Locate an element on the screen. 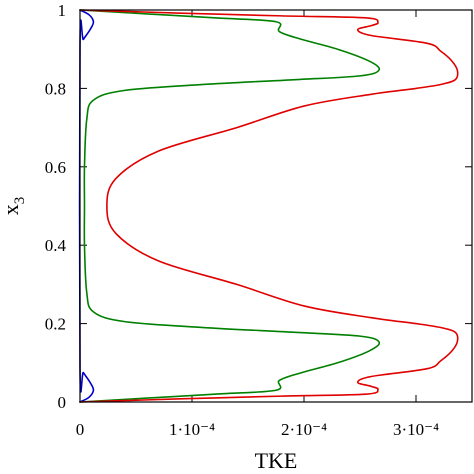  y-tick-label: 0.2 is located at coordinates (55, 324).